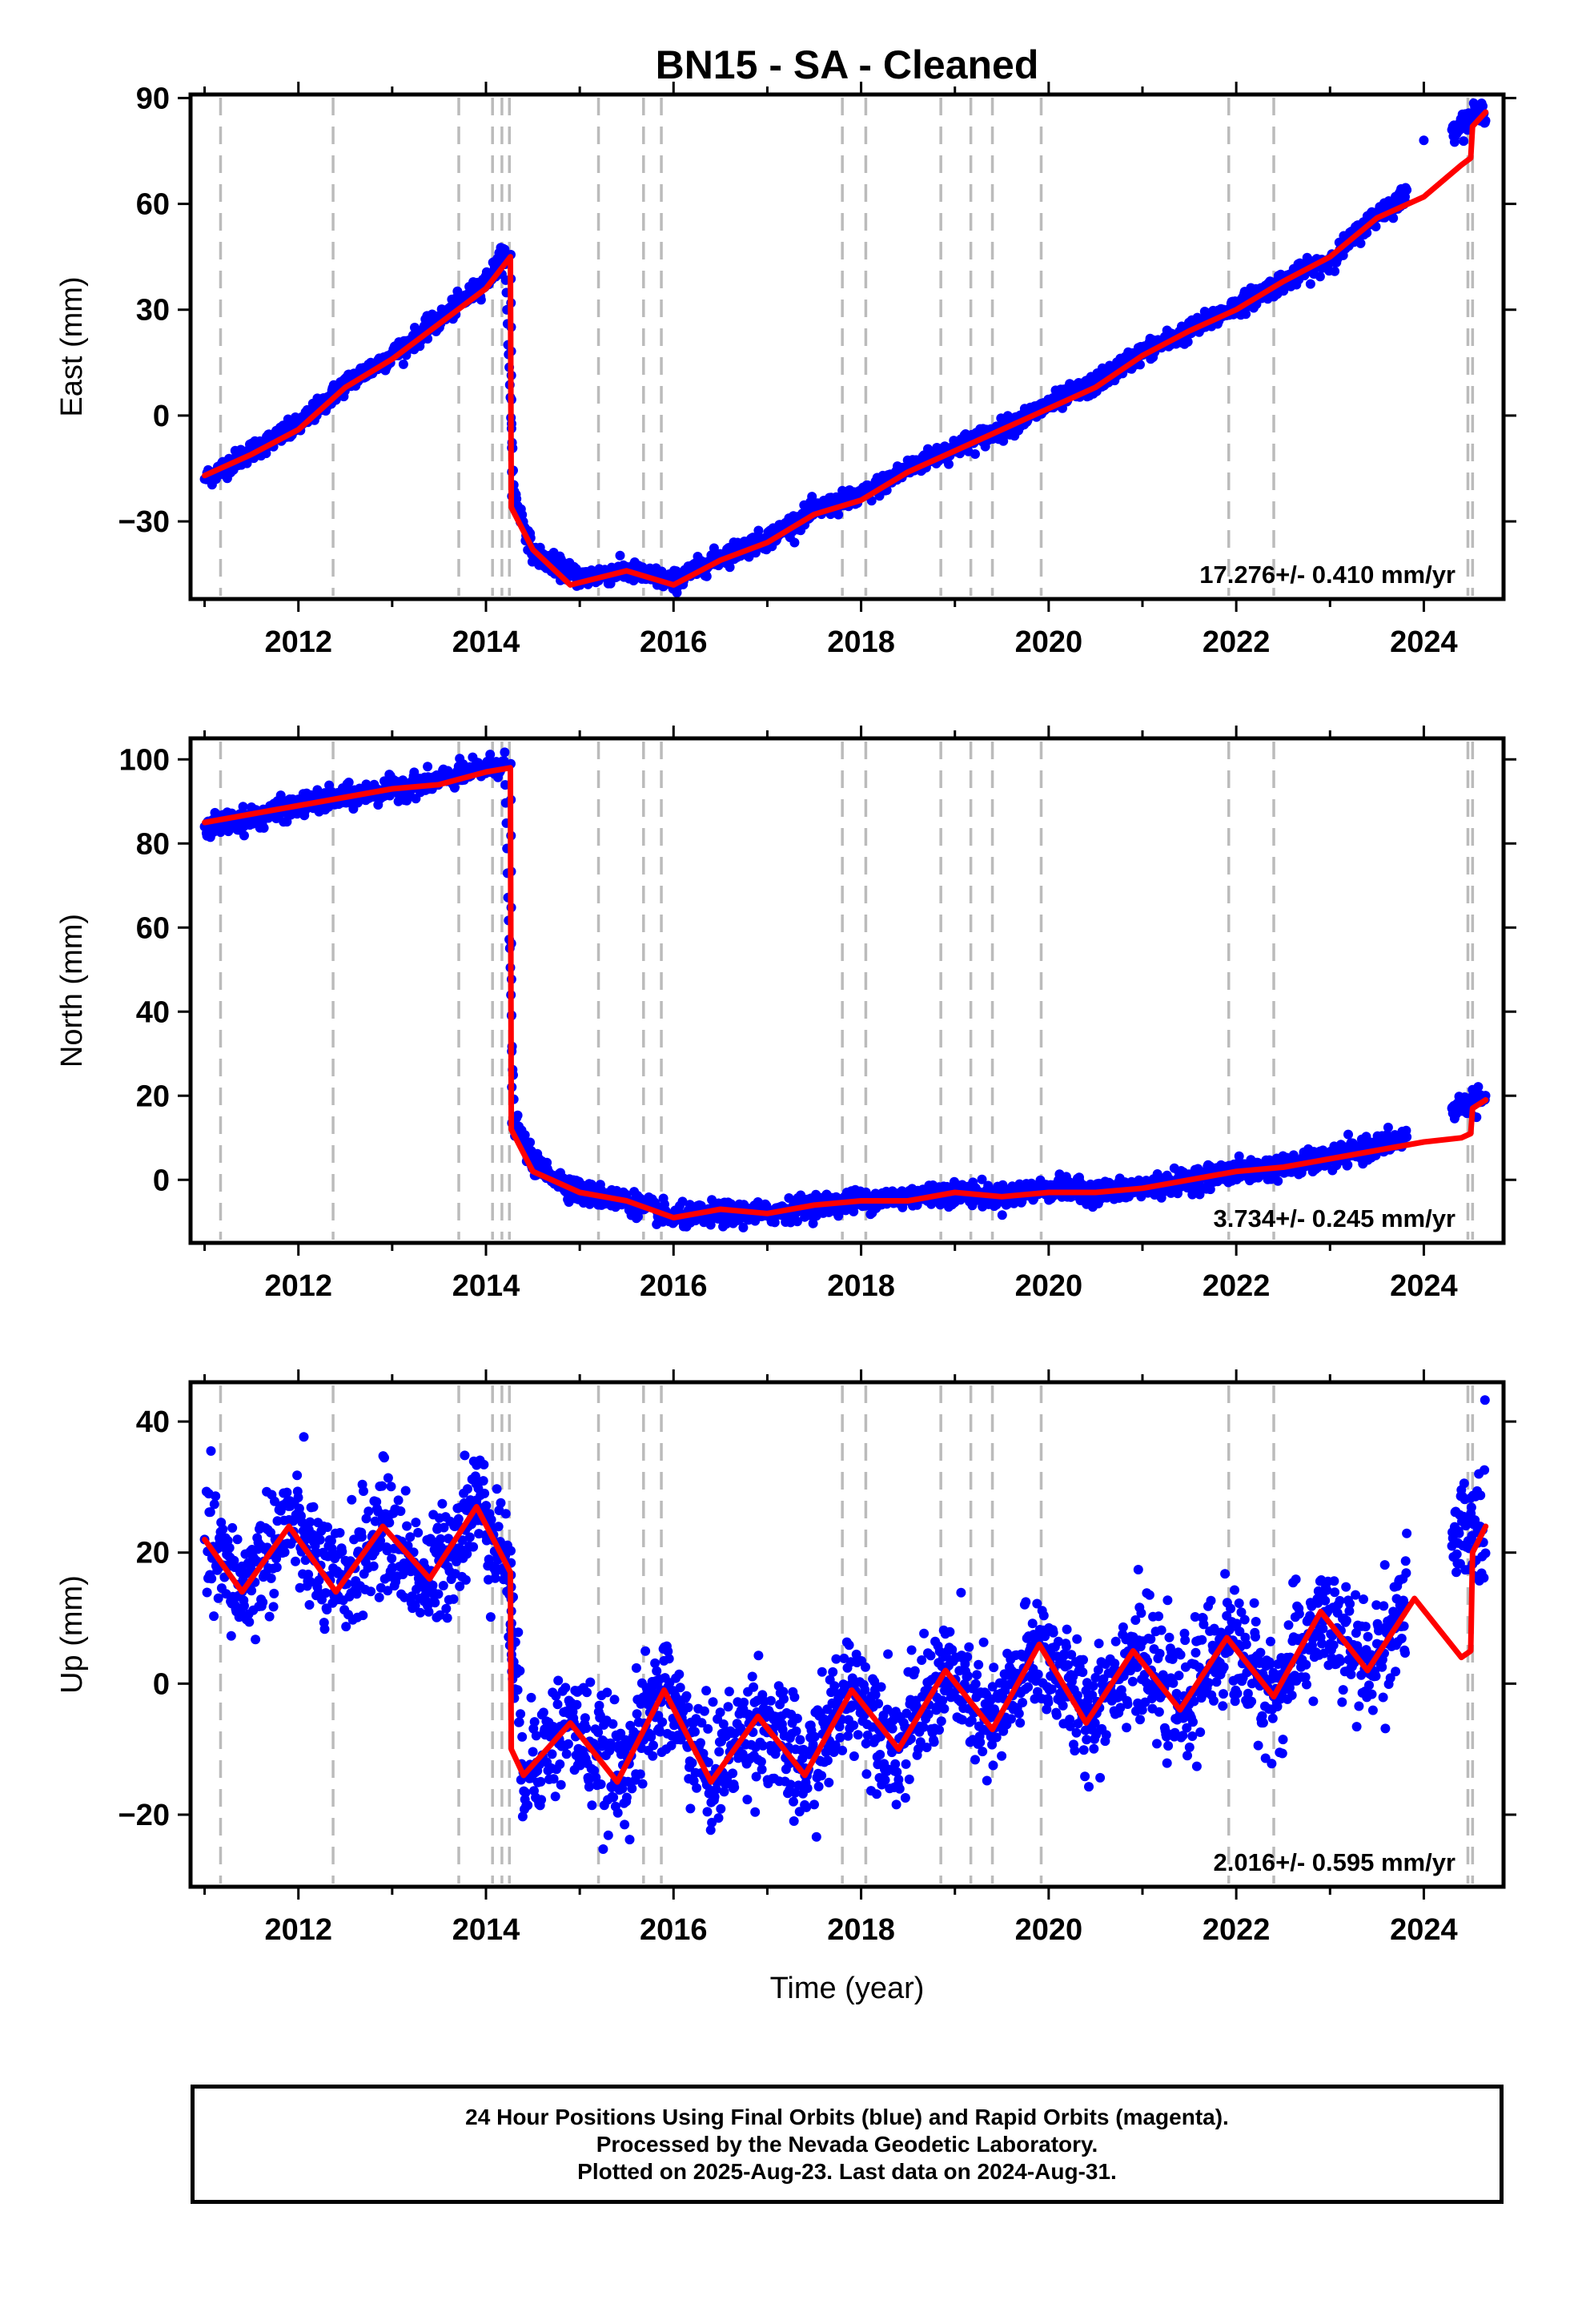  I want to click on x-tick-label: 2016, so click(674, 1286).